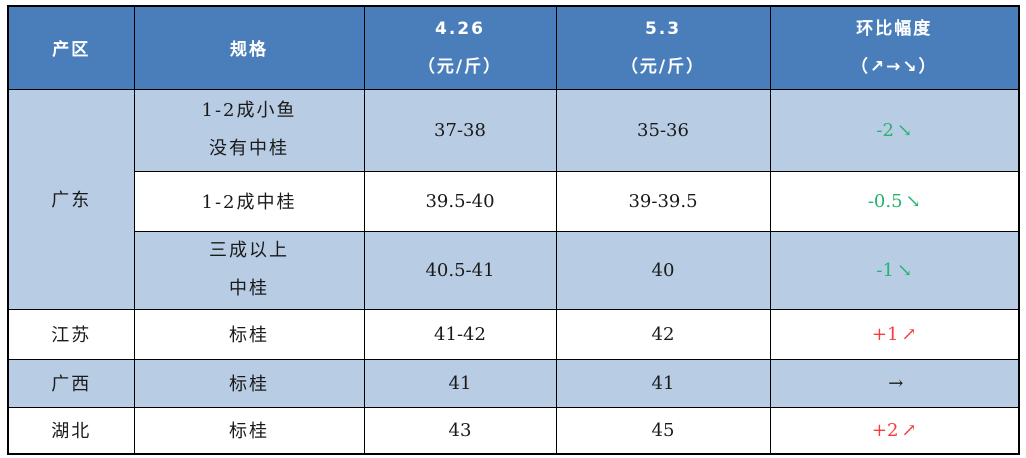 Image resolution: width=1026 pixels, height=458 pixels. Describe the element at coordinates (249, 111) in the screenshot. I see `spec-line-1: 1-2成小鱼` at that location.